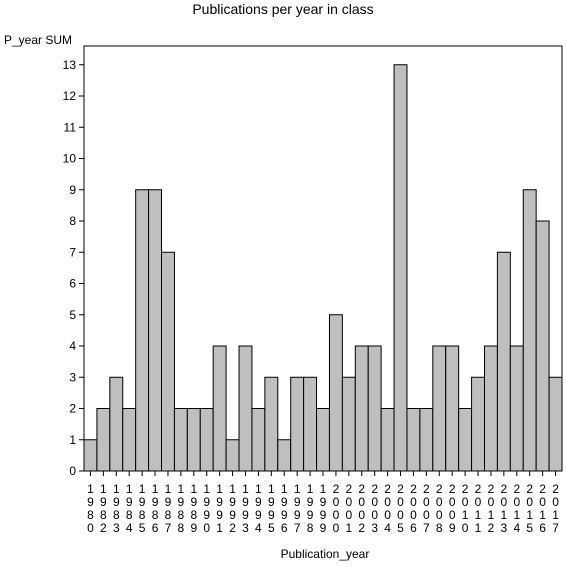  Describe the element at coordinates (38, 40) in the screenshot. I see `y-axis-label: P_year SUM` at that location.